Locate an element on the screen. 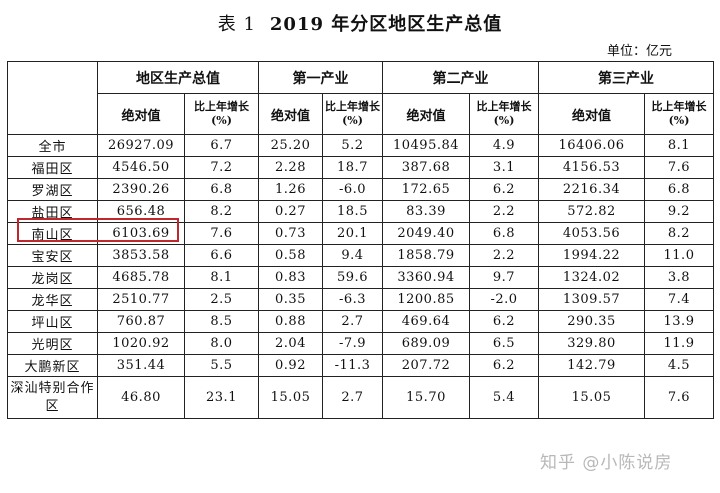  value-cell: 760.87 is located at coordinates (141, 321).